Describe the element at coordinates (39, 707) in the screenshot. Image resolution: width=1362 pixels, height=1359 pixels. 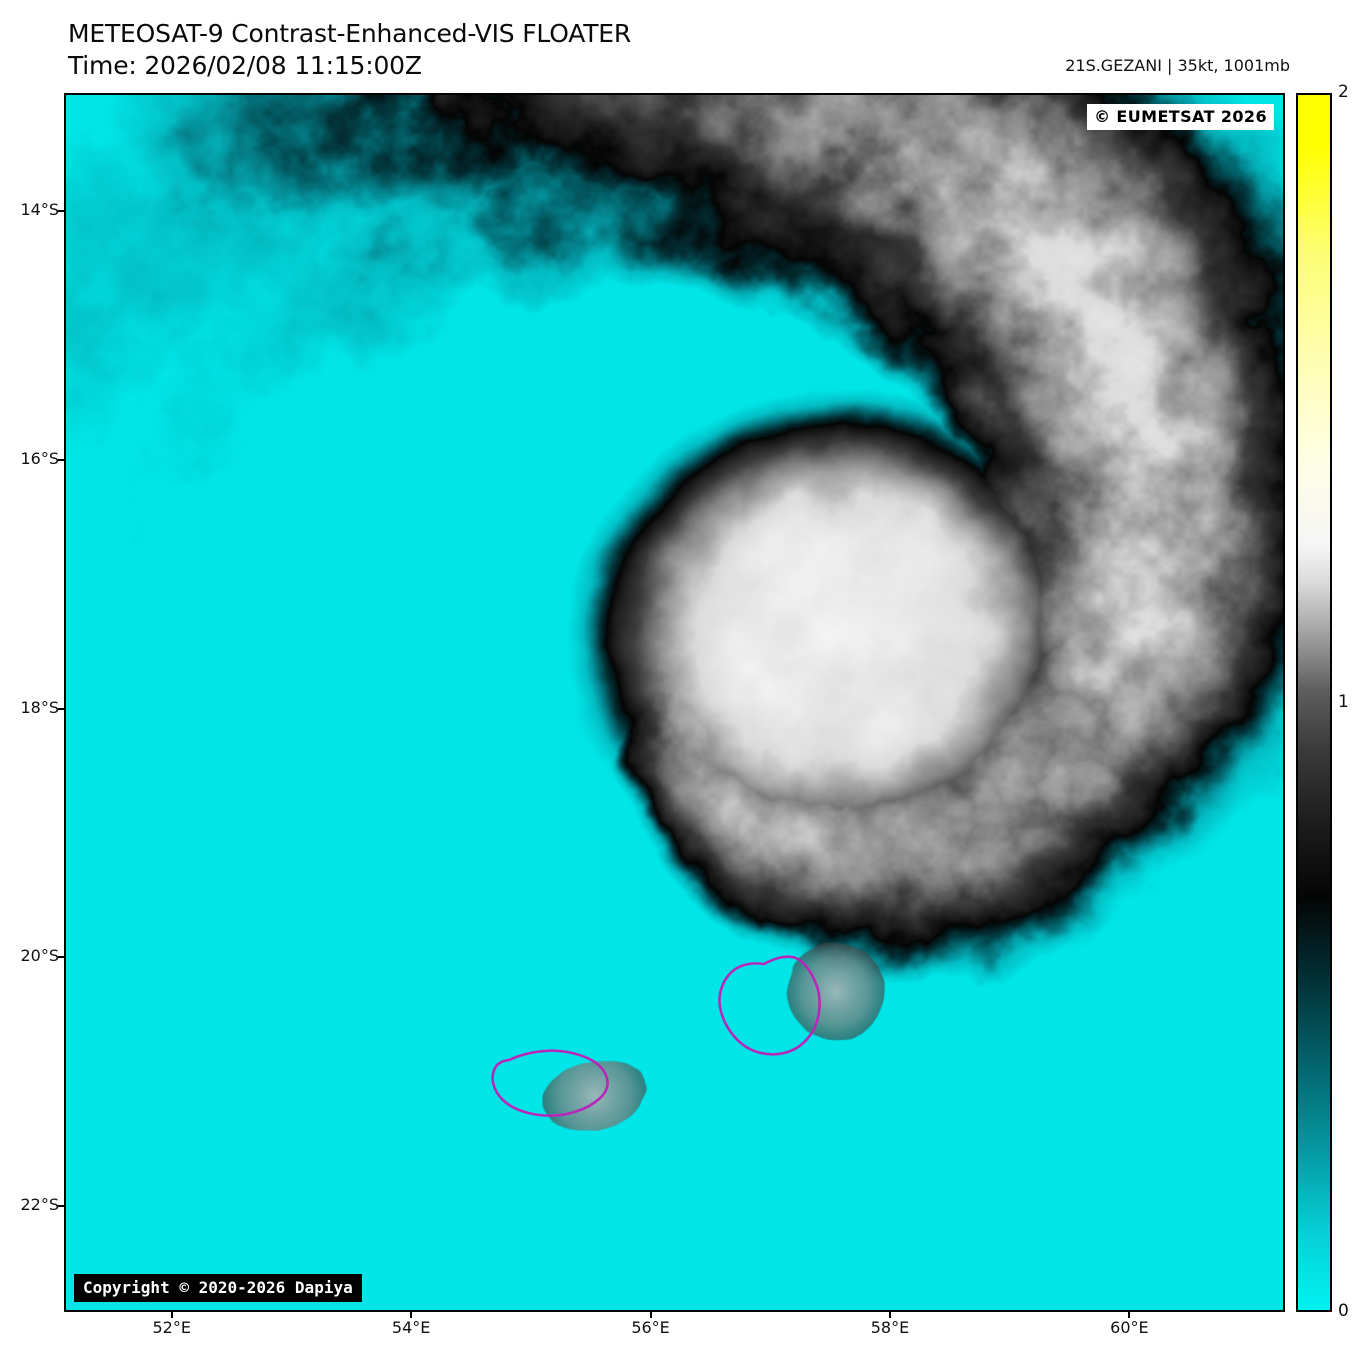
I see `y-axis-tick-label: 18°S` at that location.